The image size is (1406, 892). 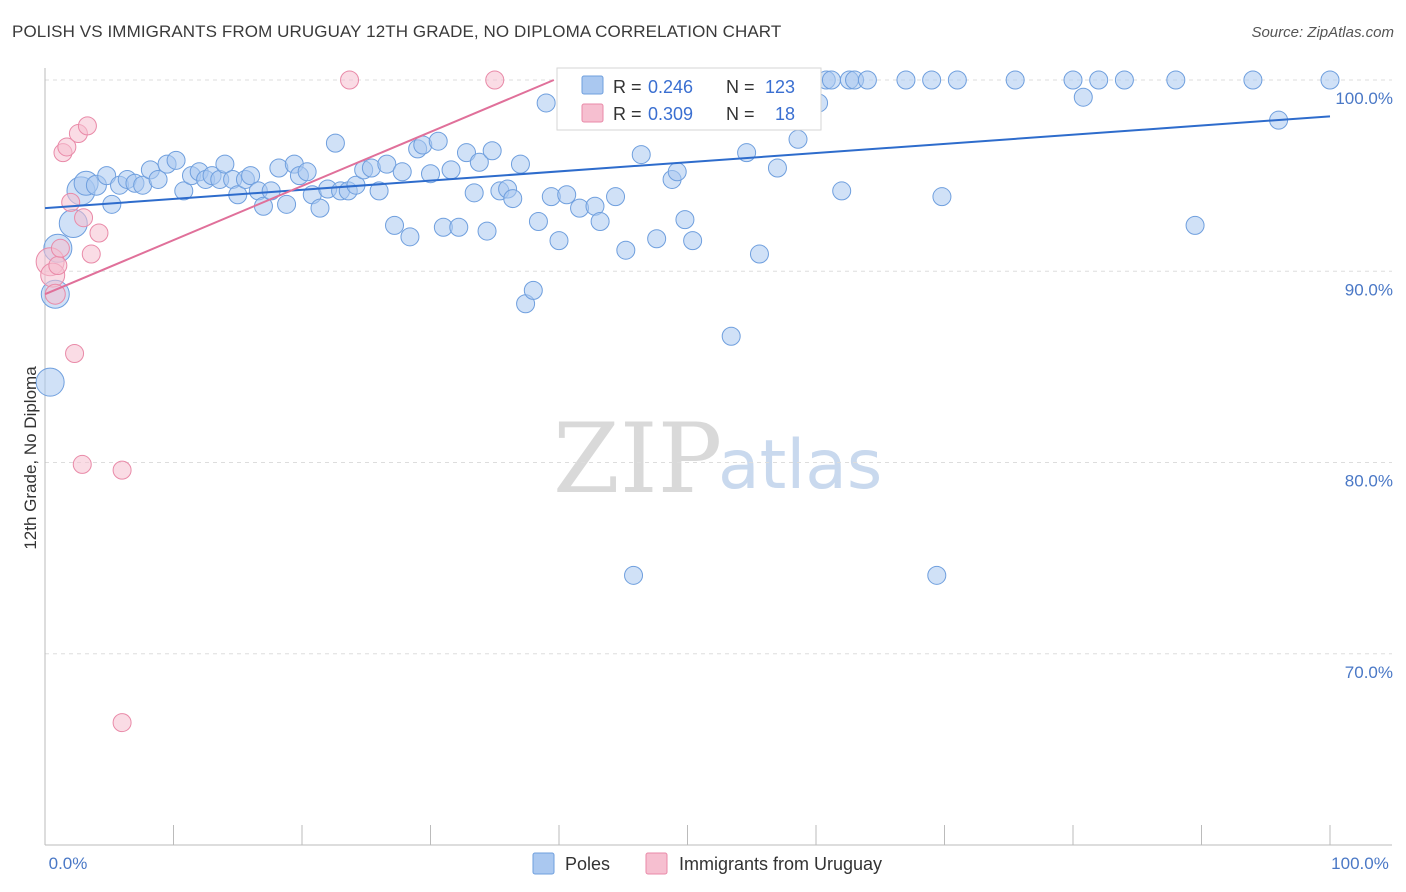 I want to click on y-tick-label: 90.0%, so click(x=1369, y=289).